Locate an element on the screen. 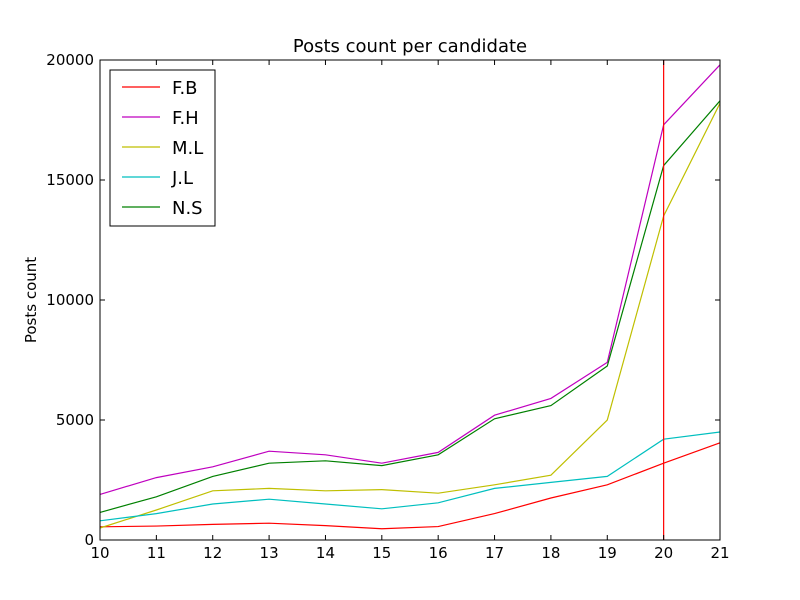 The height and width of the screenshot is (600, 800). legend-label-2: M.L is located at coordinates (187, 148).